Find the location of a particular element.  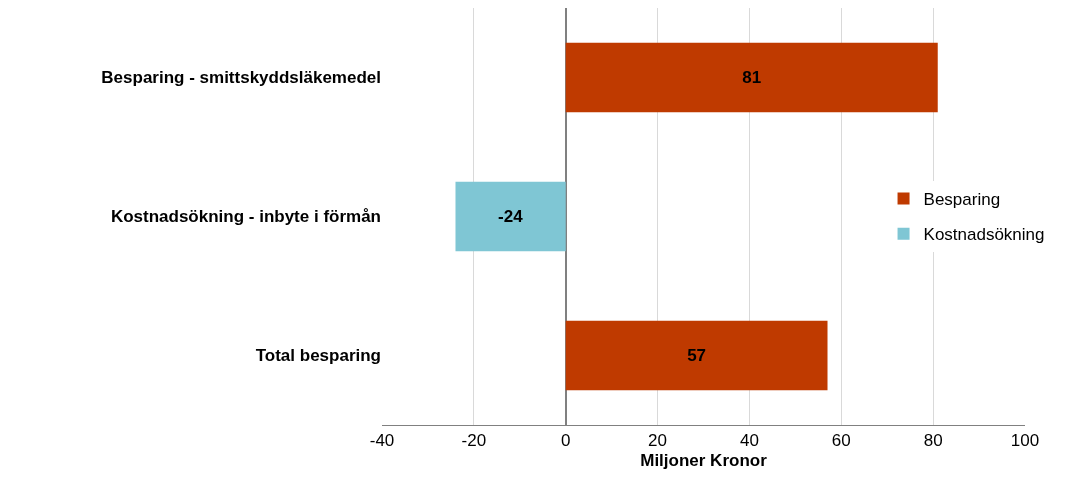

x-tick-label: 100 is located at coordinates (1025, 441).